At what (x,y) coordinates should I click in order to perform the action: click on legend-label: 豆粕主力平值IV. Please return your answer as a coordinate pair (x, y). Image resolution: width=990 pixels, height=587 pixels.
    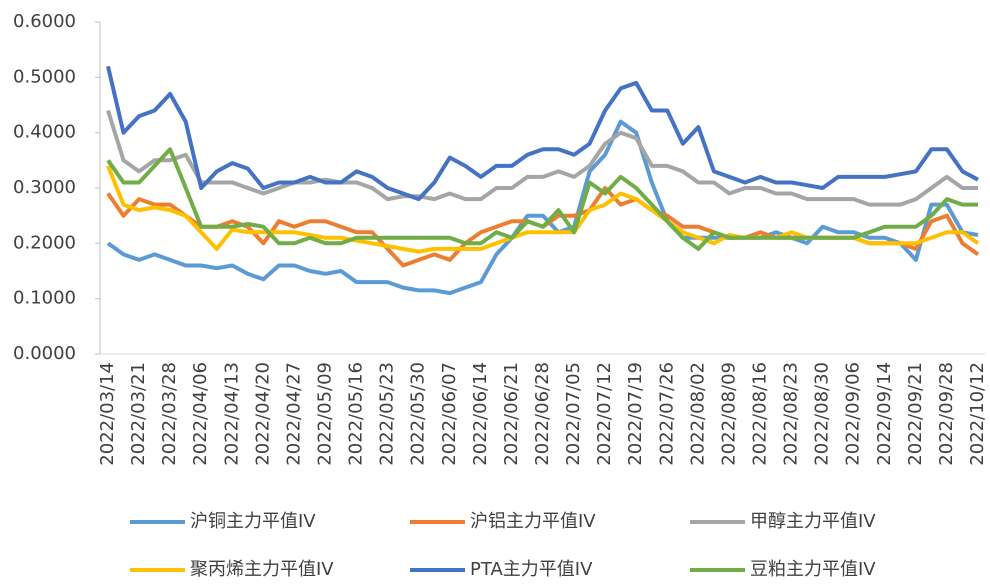
    Looking at the image, I should click on (813, 569).